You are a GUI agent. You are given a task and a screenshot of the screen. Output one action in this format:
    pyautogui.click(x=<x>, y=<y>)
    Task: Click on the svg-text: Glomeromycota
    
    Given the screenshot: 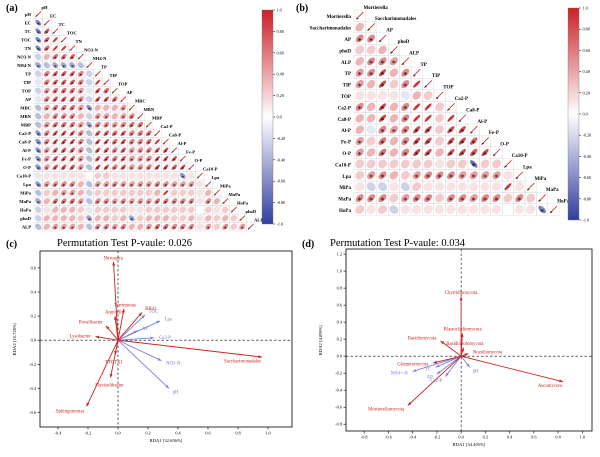 What is the action you would take?
    pyautogui.click(x=413, y=365)
    